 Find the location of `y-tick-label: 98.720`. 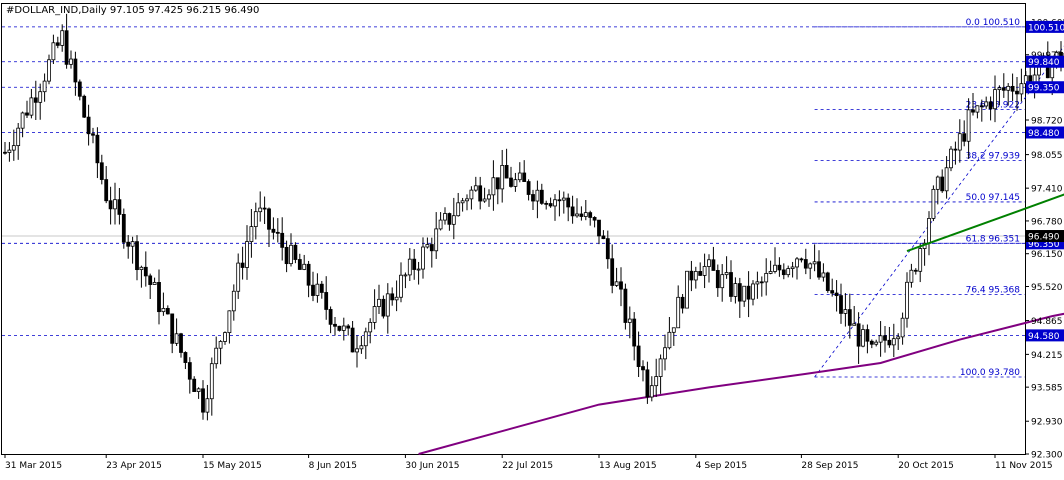

y-tick-label: 98.720 is located at coordinates (1047, 122).